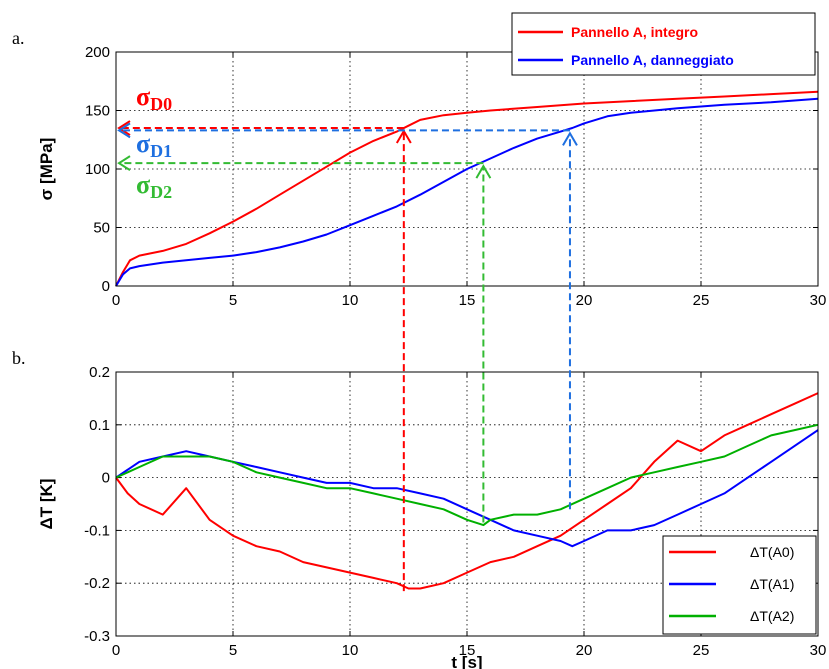  Describe the element at coordinates (467, 650) in the screenshot. I see `plot-b-xtick-label: 15` at that location.